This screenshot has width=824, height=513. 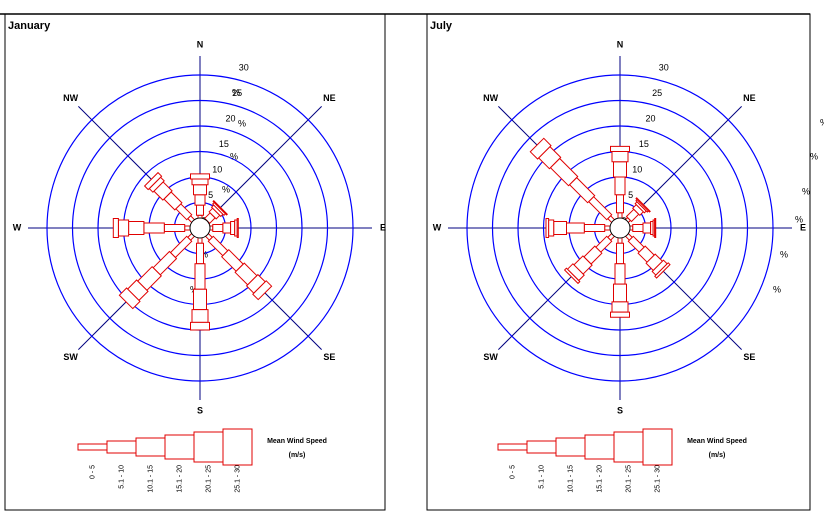 I want to click on direction-label: NW, so click(x=490, y=98).